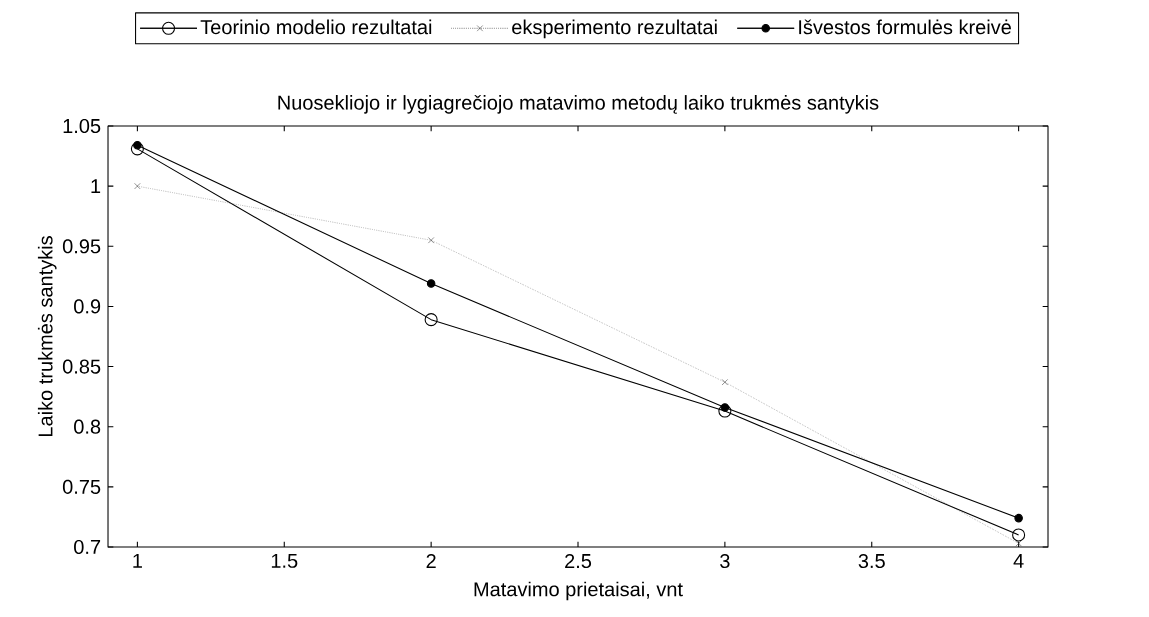  What do you see at coordinates (81, 366) in the screenshot?
I see `y-tick-label: 0.85` at bounding box center [81, 366].